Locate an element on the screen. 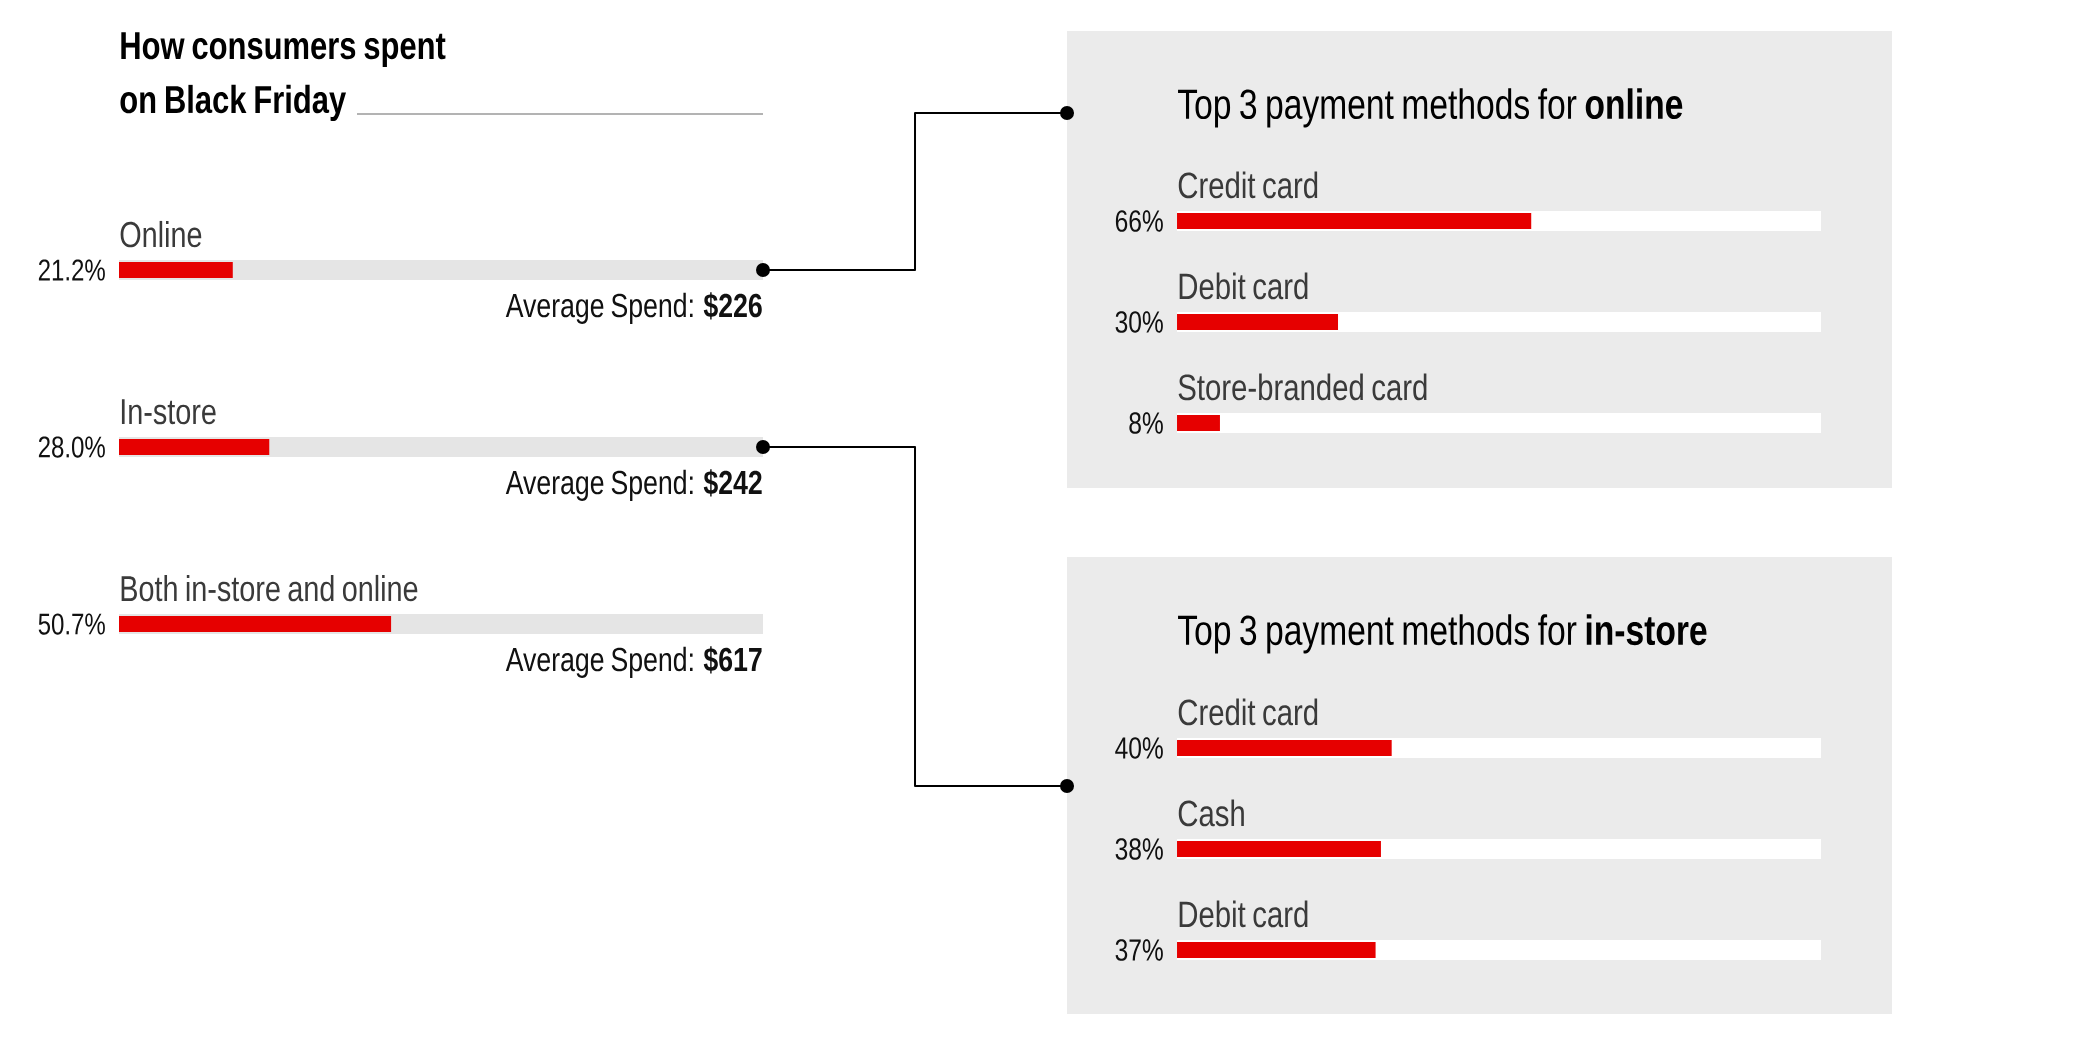 The image size is (2083, 1042). y-tick-label: Cash is located at coordinates (1211, 813).